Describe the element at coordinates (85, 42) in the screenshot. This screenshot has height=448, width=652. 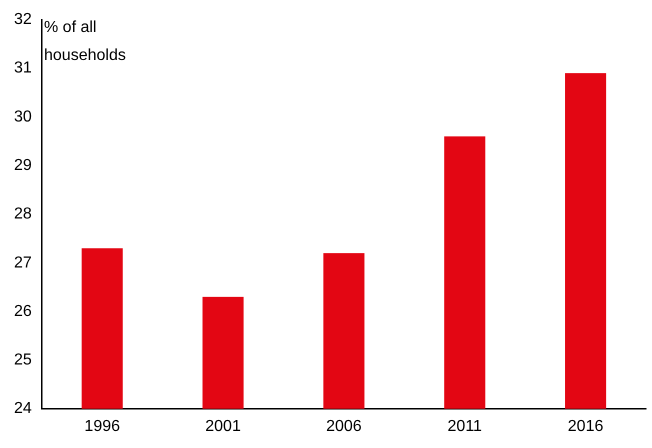
I see `y-axis-title: % of all households` at that location.